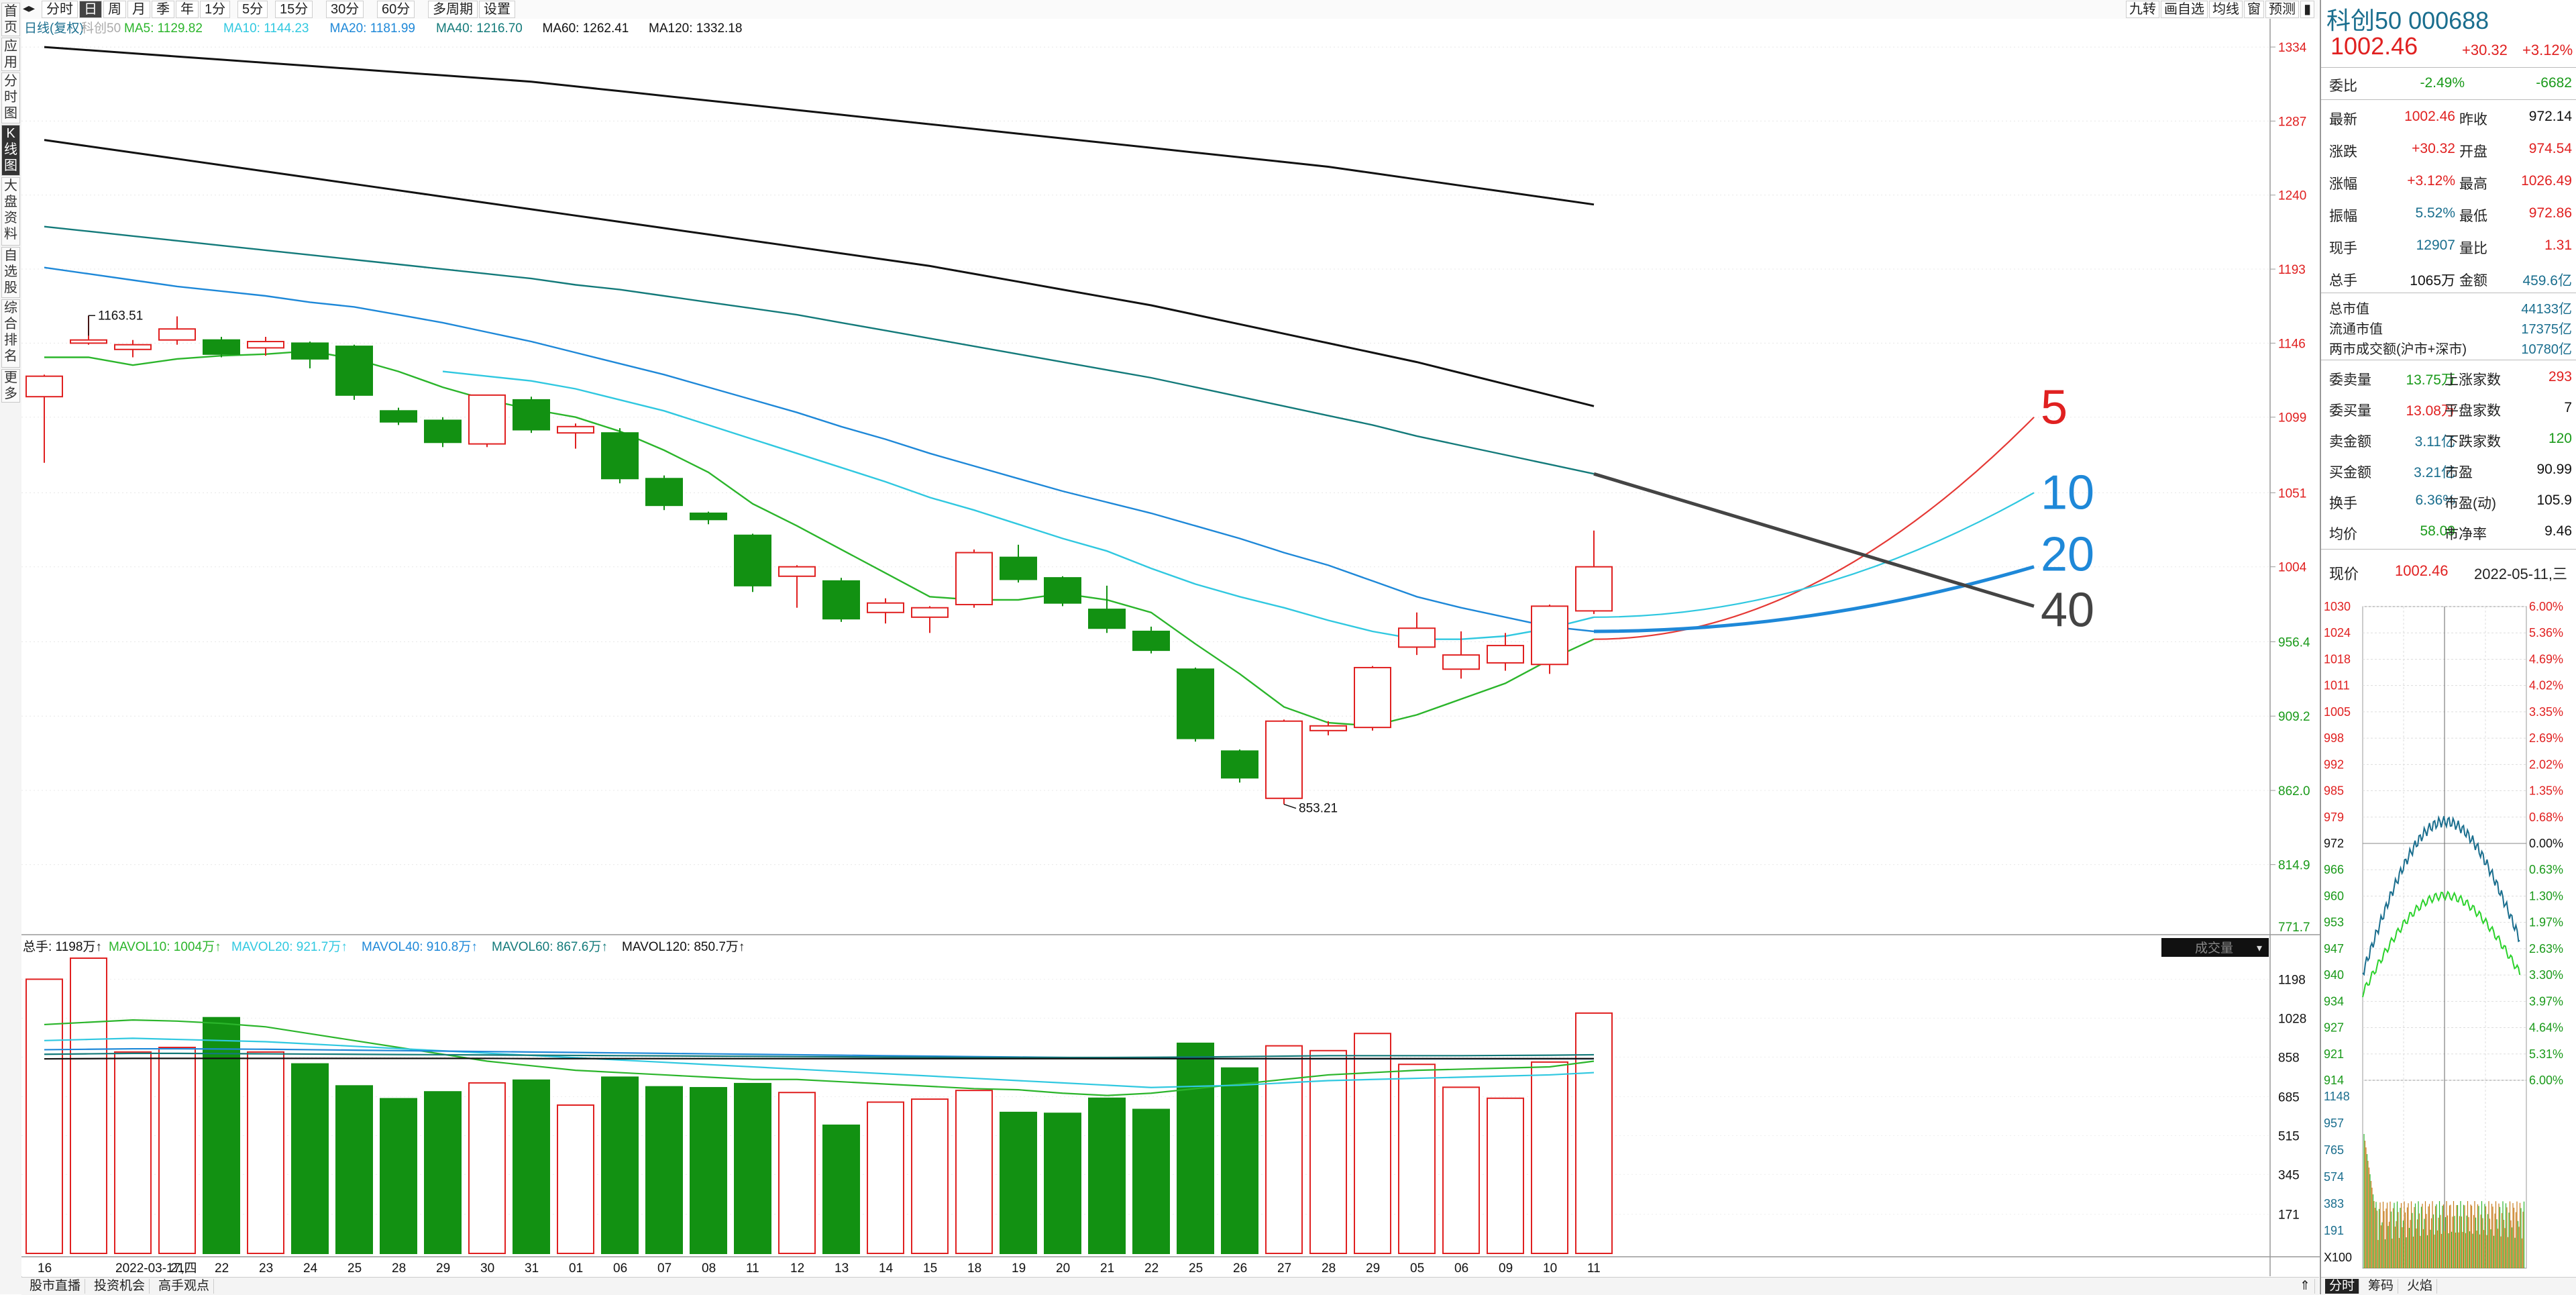 The height and width of the screenshot is (1295, 2576). Describe the element at coordinates (2142, 9) in the screenshot. I see `tool-button-4: 九转` at that location.